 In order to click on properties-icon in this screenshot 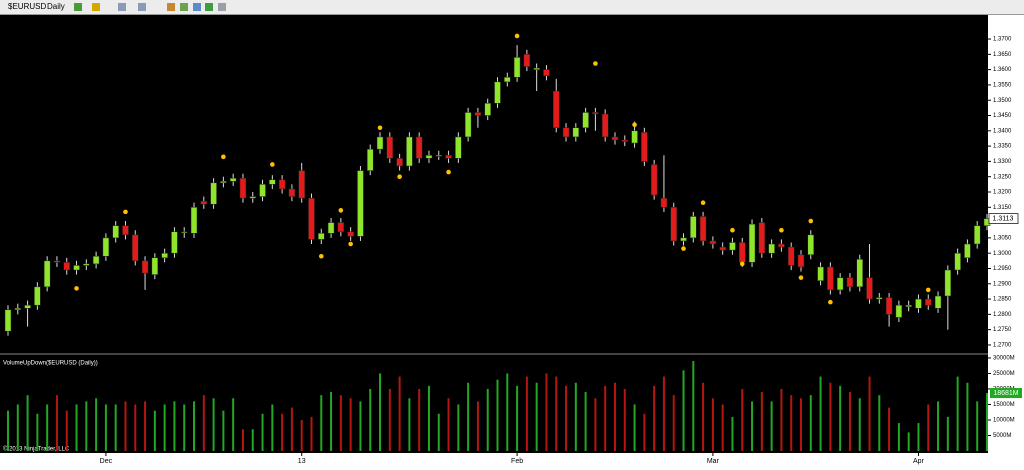, I will do `click(171, 7)`.